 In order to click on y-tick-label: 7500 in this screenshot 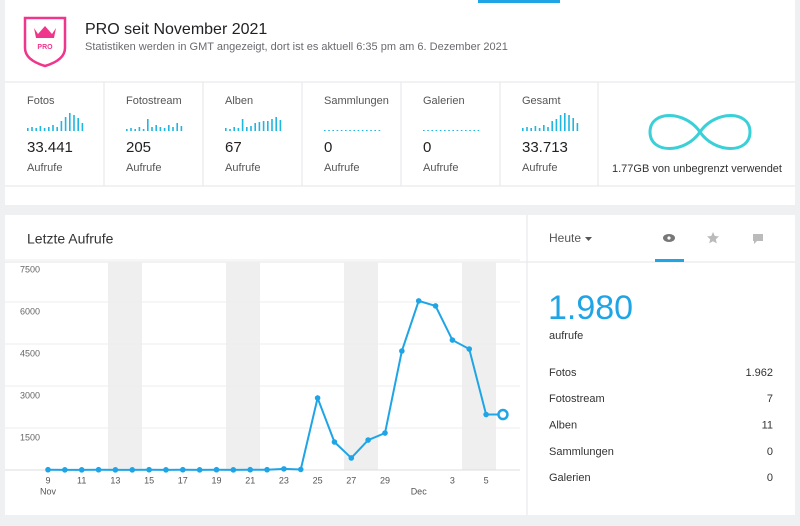, I will do `click(30, 269)`.